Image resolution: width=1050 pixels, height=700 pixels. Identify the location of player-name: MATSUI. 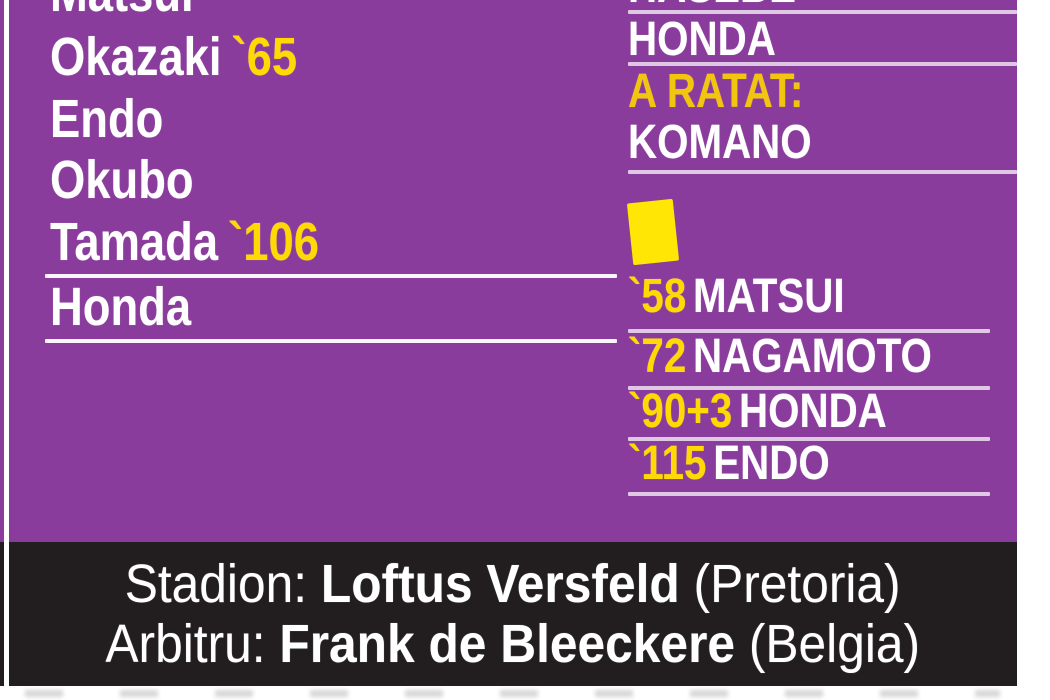
(768, 296).